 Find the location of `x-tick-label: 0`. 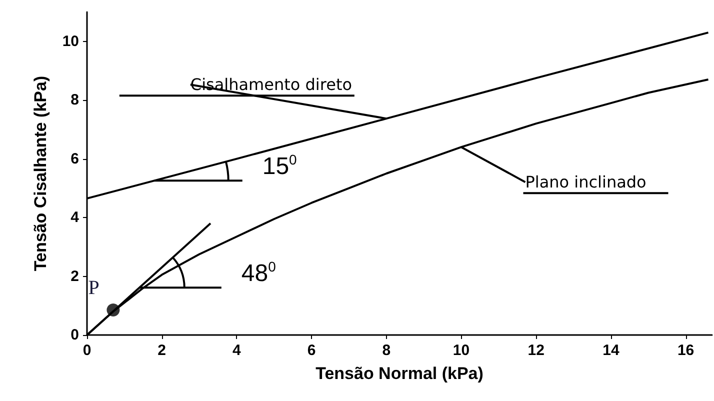

x-tick-label: 0 is located at coordinates (87, 350).